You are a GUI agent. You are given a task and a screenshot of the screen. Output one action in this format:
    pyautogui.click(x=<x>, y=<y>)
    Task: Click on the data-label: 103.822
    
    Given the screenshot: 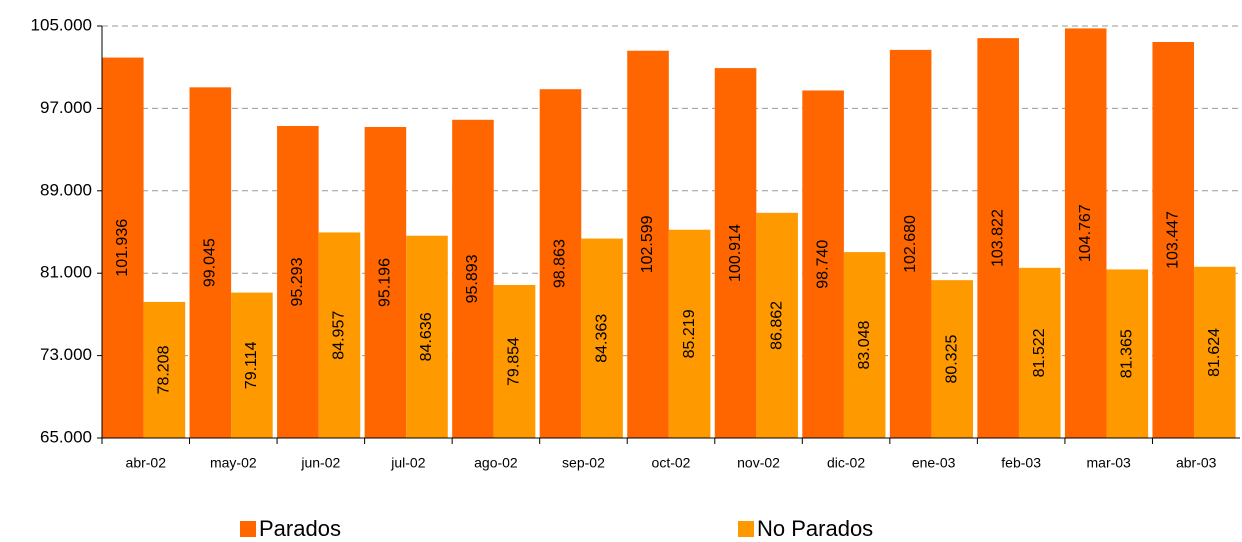 What is the action you would take?
    pyautogui.click(x=997, y=238)
    